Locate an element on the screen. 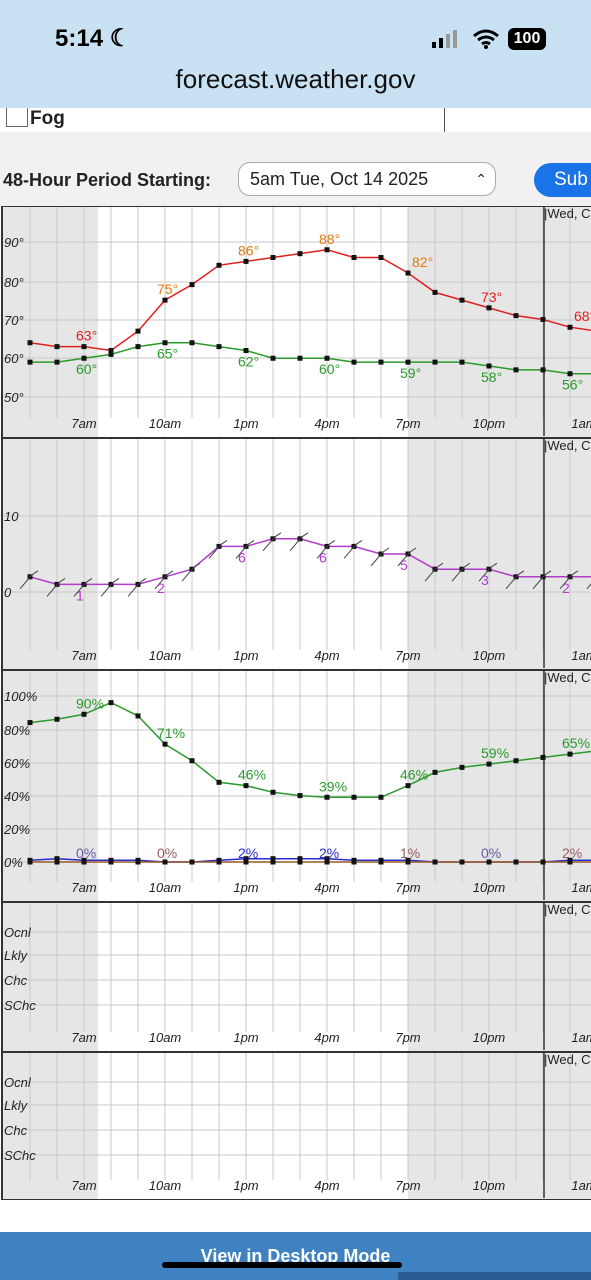  data-label: 2% is located at coordinates (248, 853).